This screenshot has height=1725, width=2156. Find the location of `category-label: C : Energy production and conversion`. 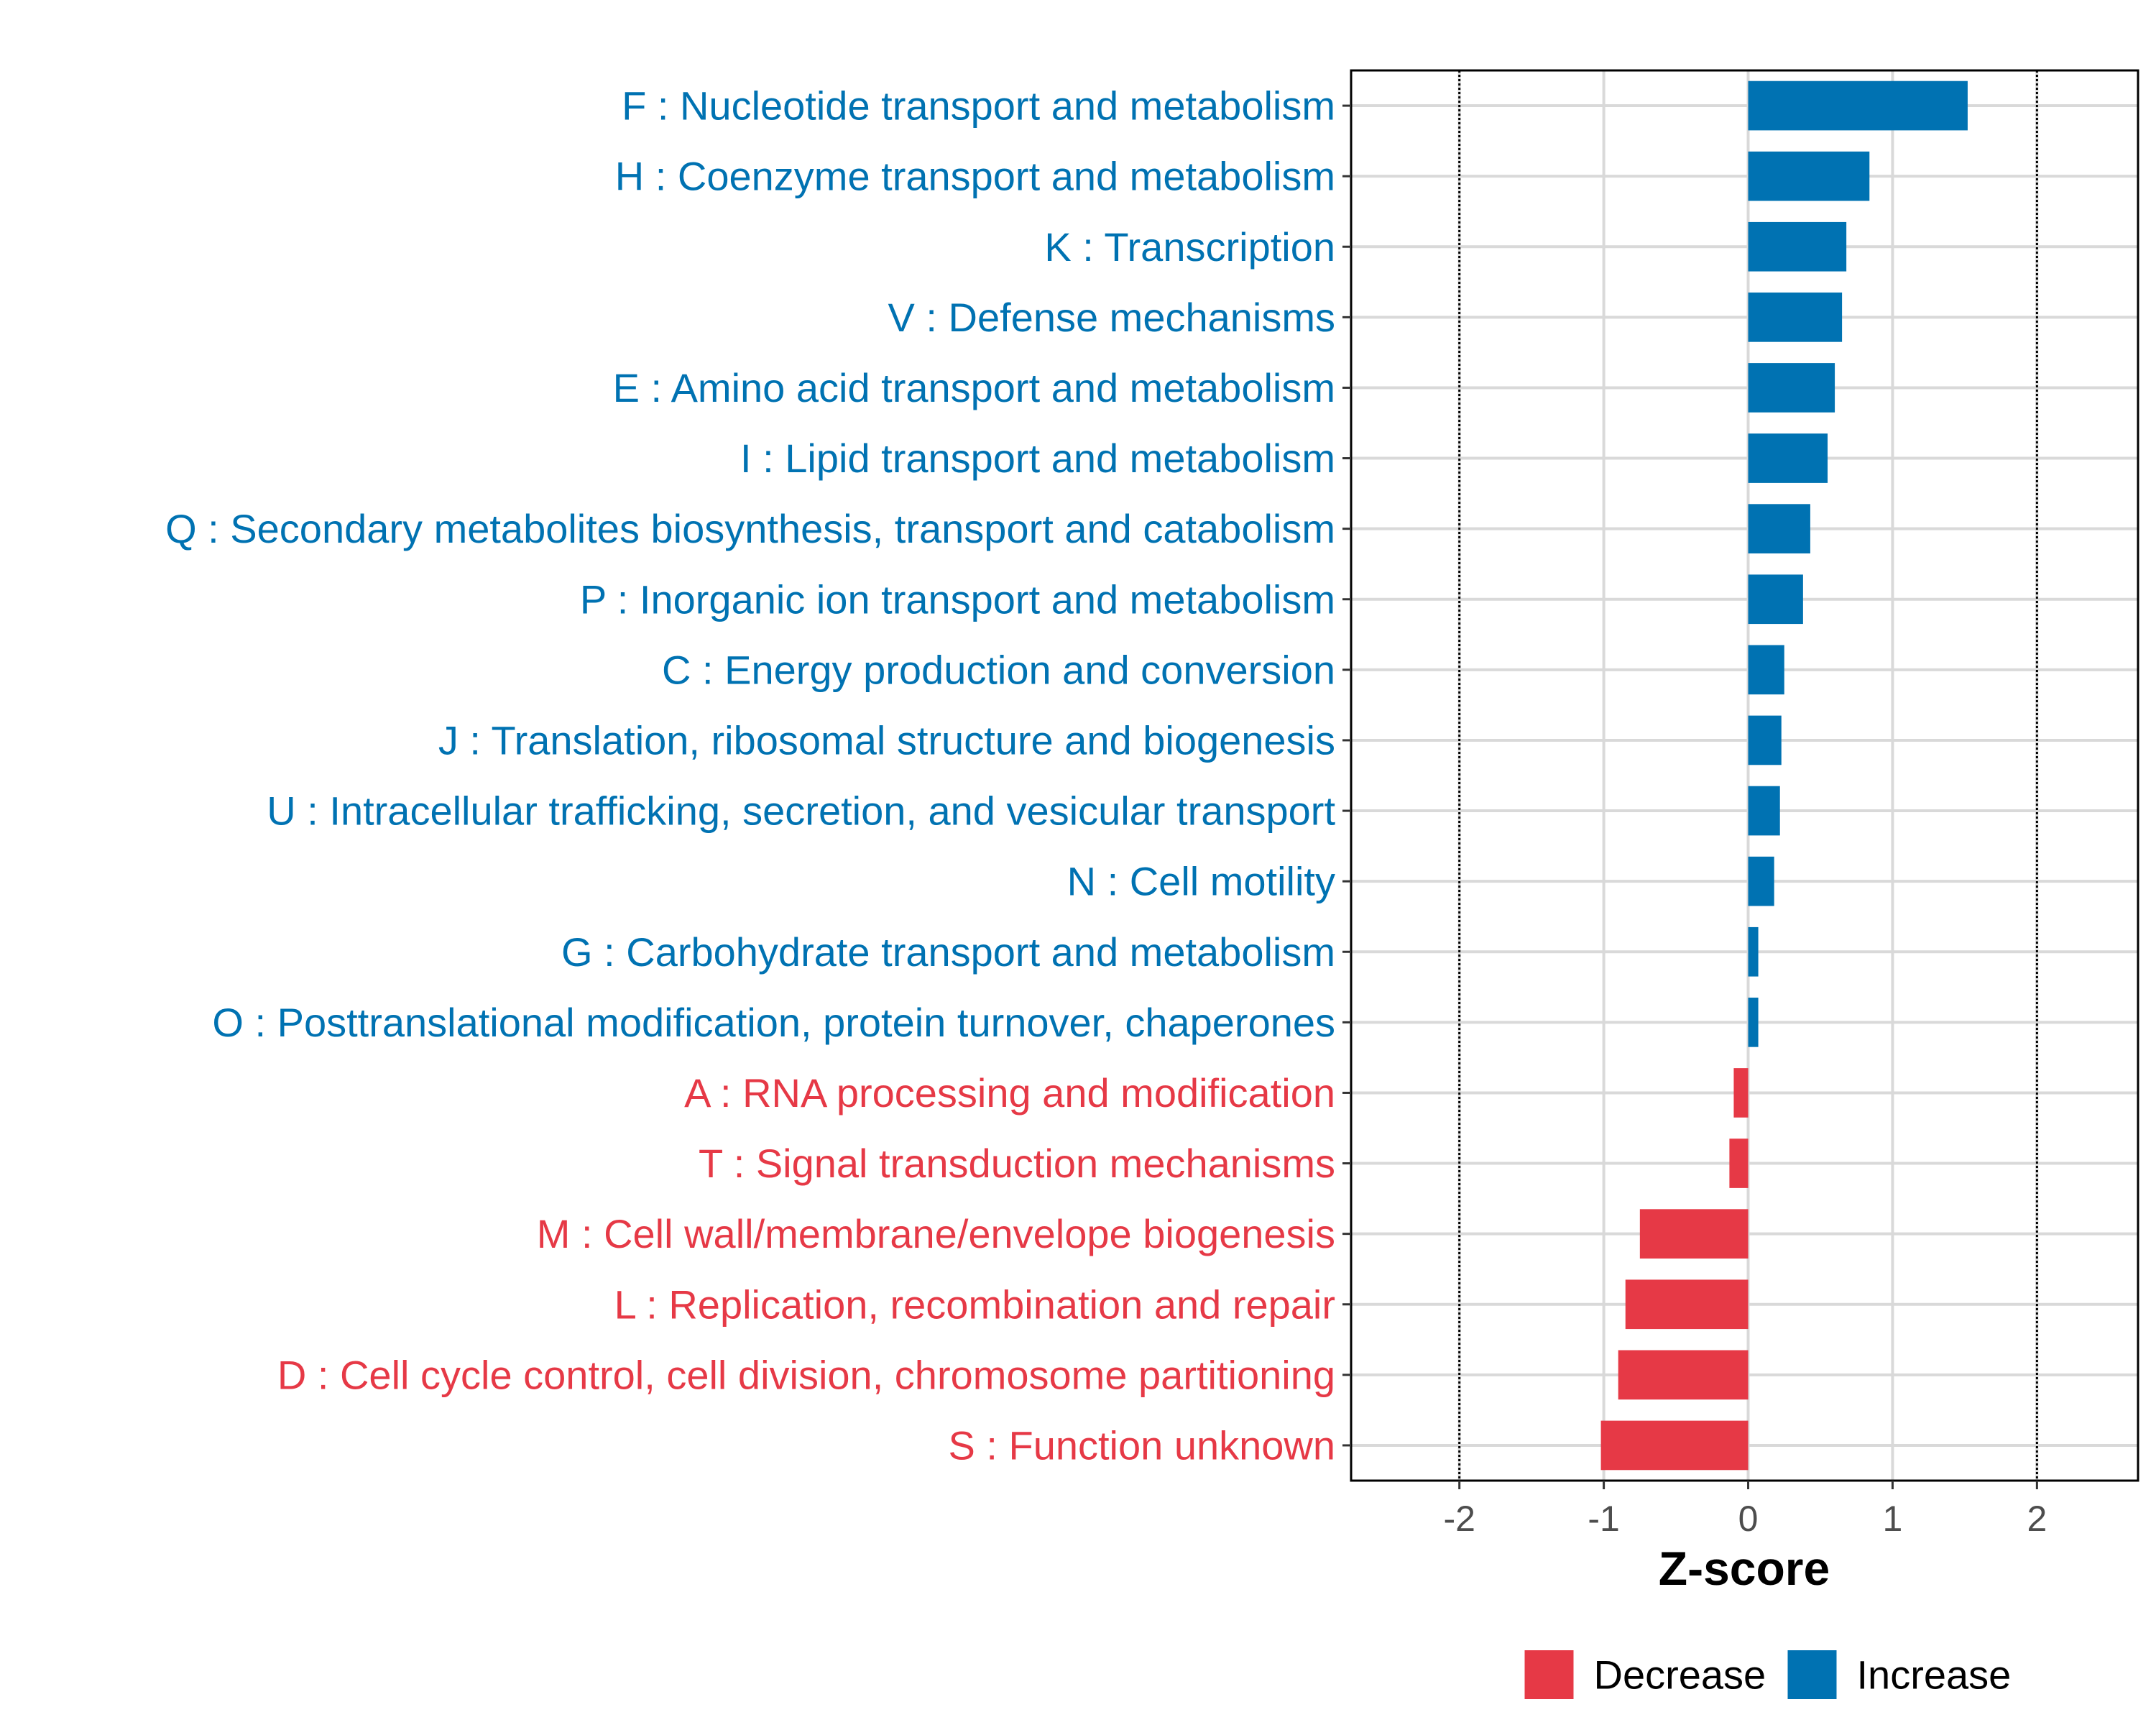

category-label: C : Energy production and conversion is located at coordinates (998, 669).